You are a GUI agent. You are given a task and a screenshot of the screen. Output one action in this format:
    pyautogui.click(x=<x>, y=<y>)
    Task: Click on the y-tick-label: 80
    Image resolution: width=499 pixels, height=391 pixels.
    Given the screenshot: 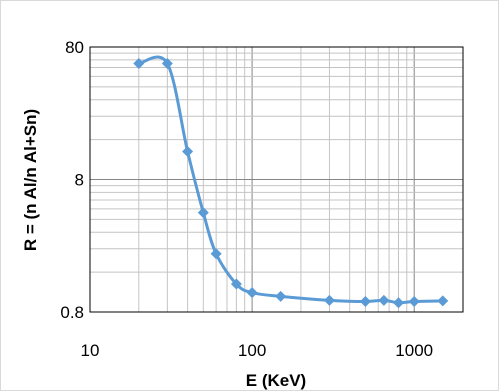 What is the action you would take?
    pyautogui.click(x=74, y=47)
    